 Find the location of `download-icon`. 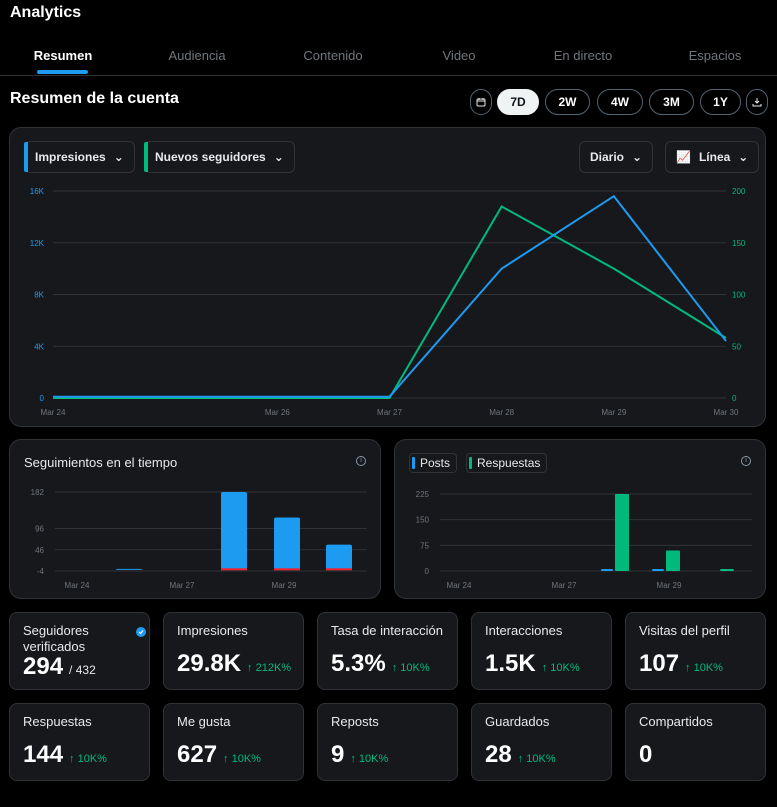

download-icon is located at coordinates (757, 102).